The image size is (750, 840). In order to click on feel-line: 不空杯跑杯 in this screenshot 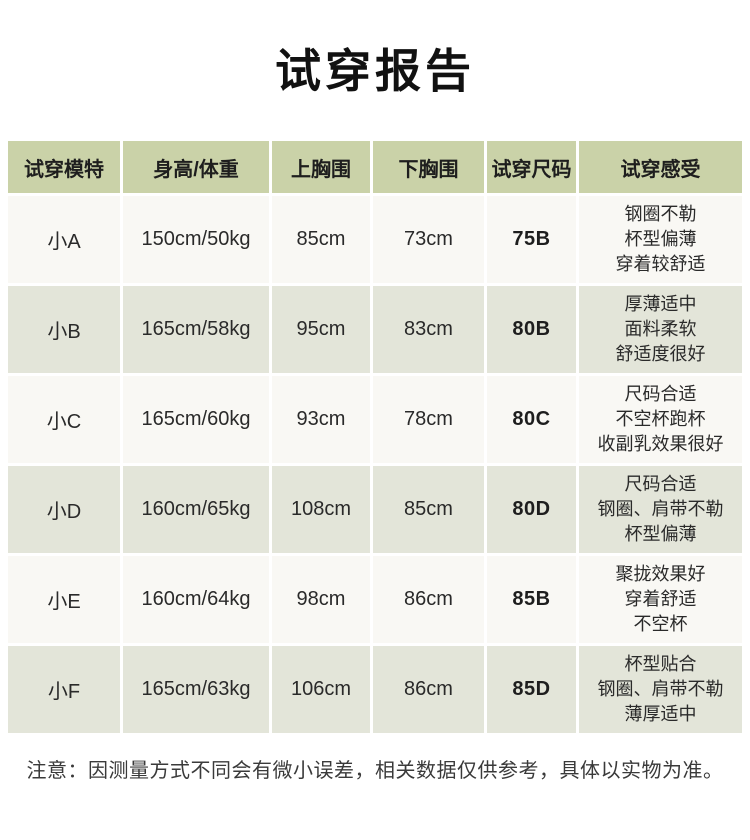, I will do `click(660, 419)`.